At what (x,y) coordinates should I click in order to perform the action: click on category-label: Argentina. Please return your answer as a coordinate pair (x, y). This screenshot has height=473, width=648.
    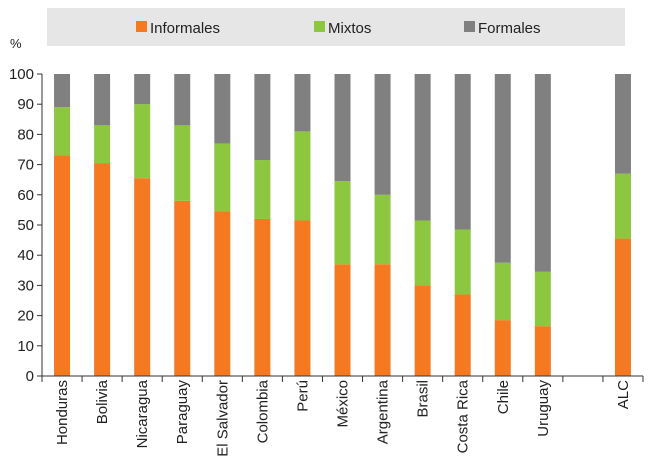
    Looking at the image, I should click on (383, 411).